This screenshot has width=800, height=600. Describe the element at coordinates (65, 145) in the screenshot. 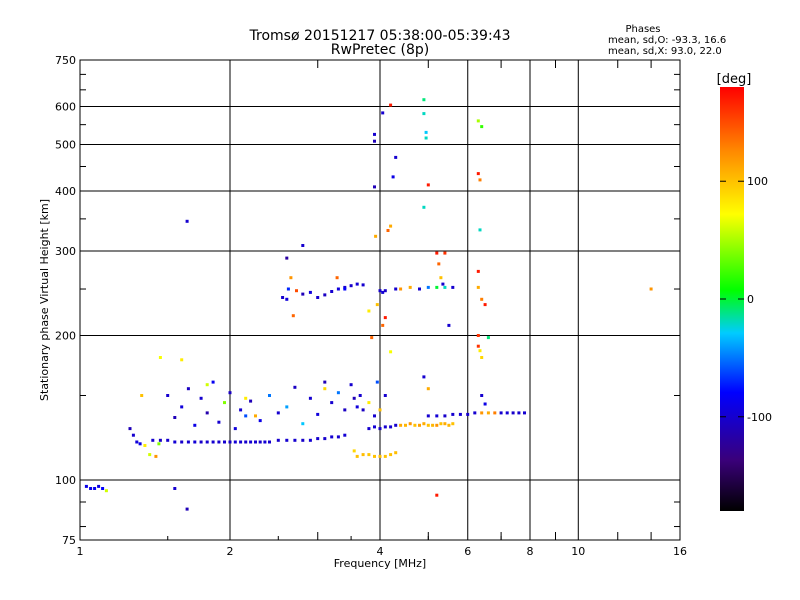

I see `y-tick-label: 500` at that location.